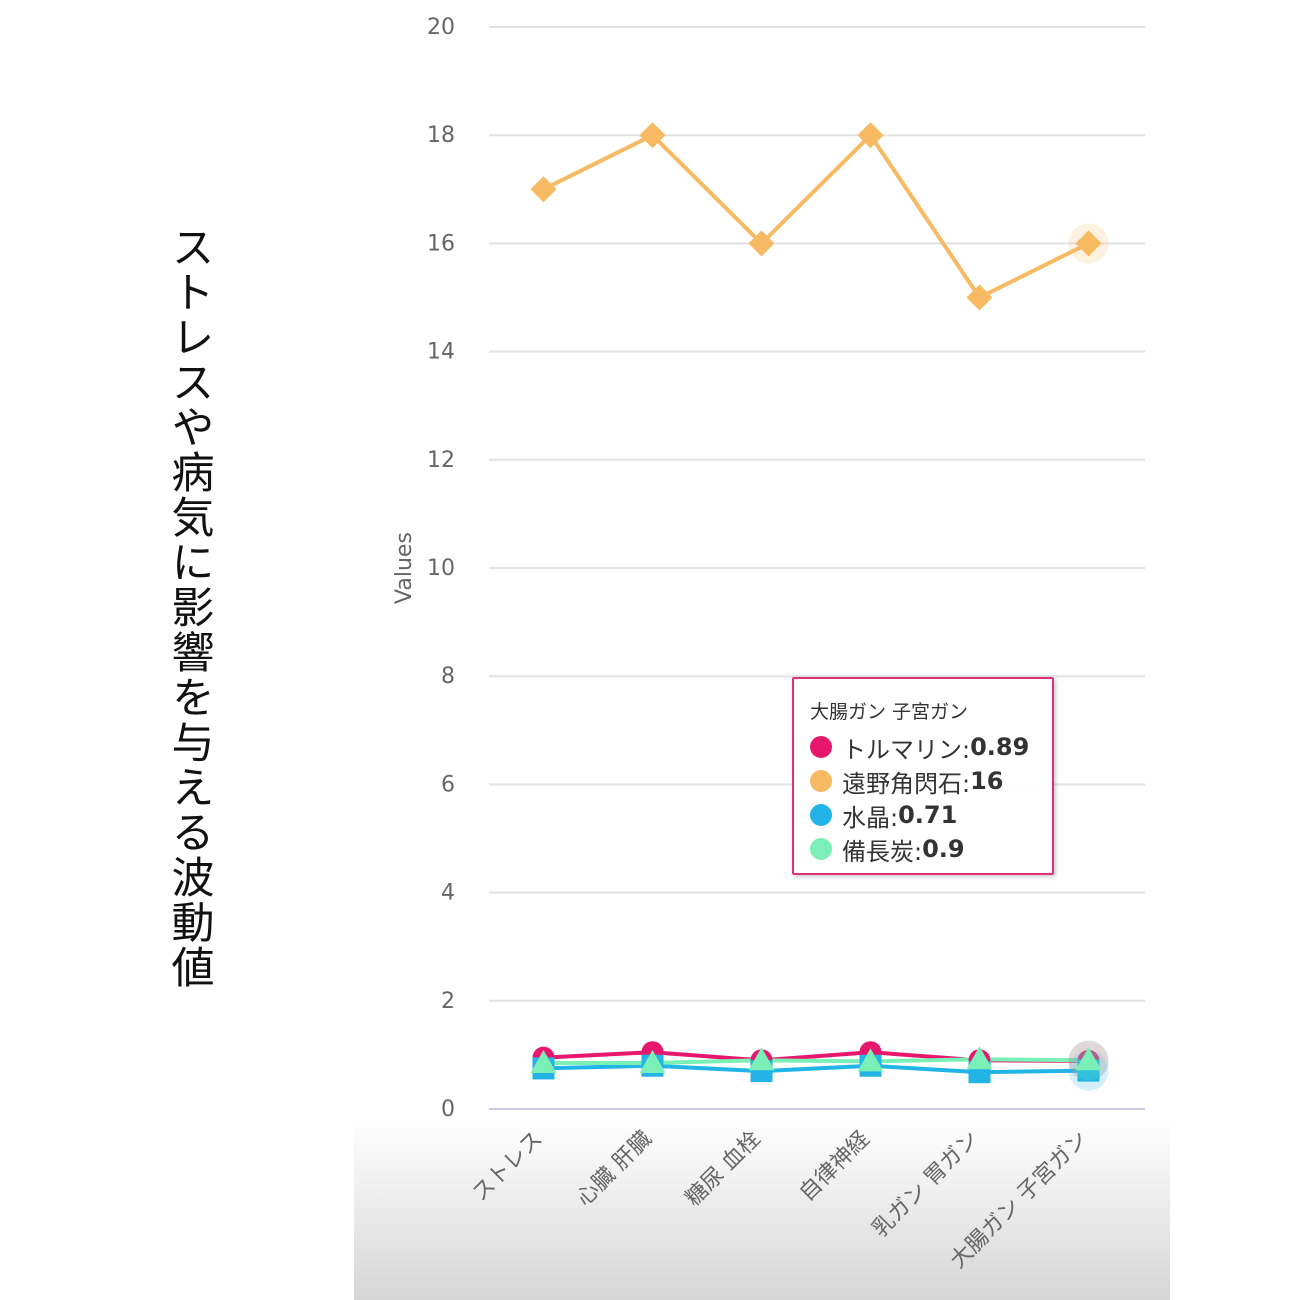 Image resolution: width=1300 pixels, height=1300 pixels. I want to click on y-tick-label: 16, so click(441, 243).